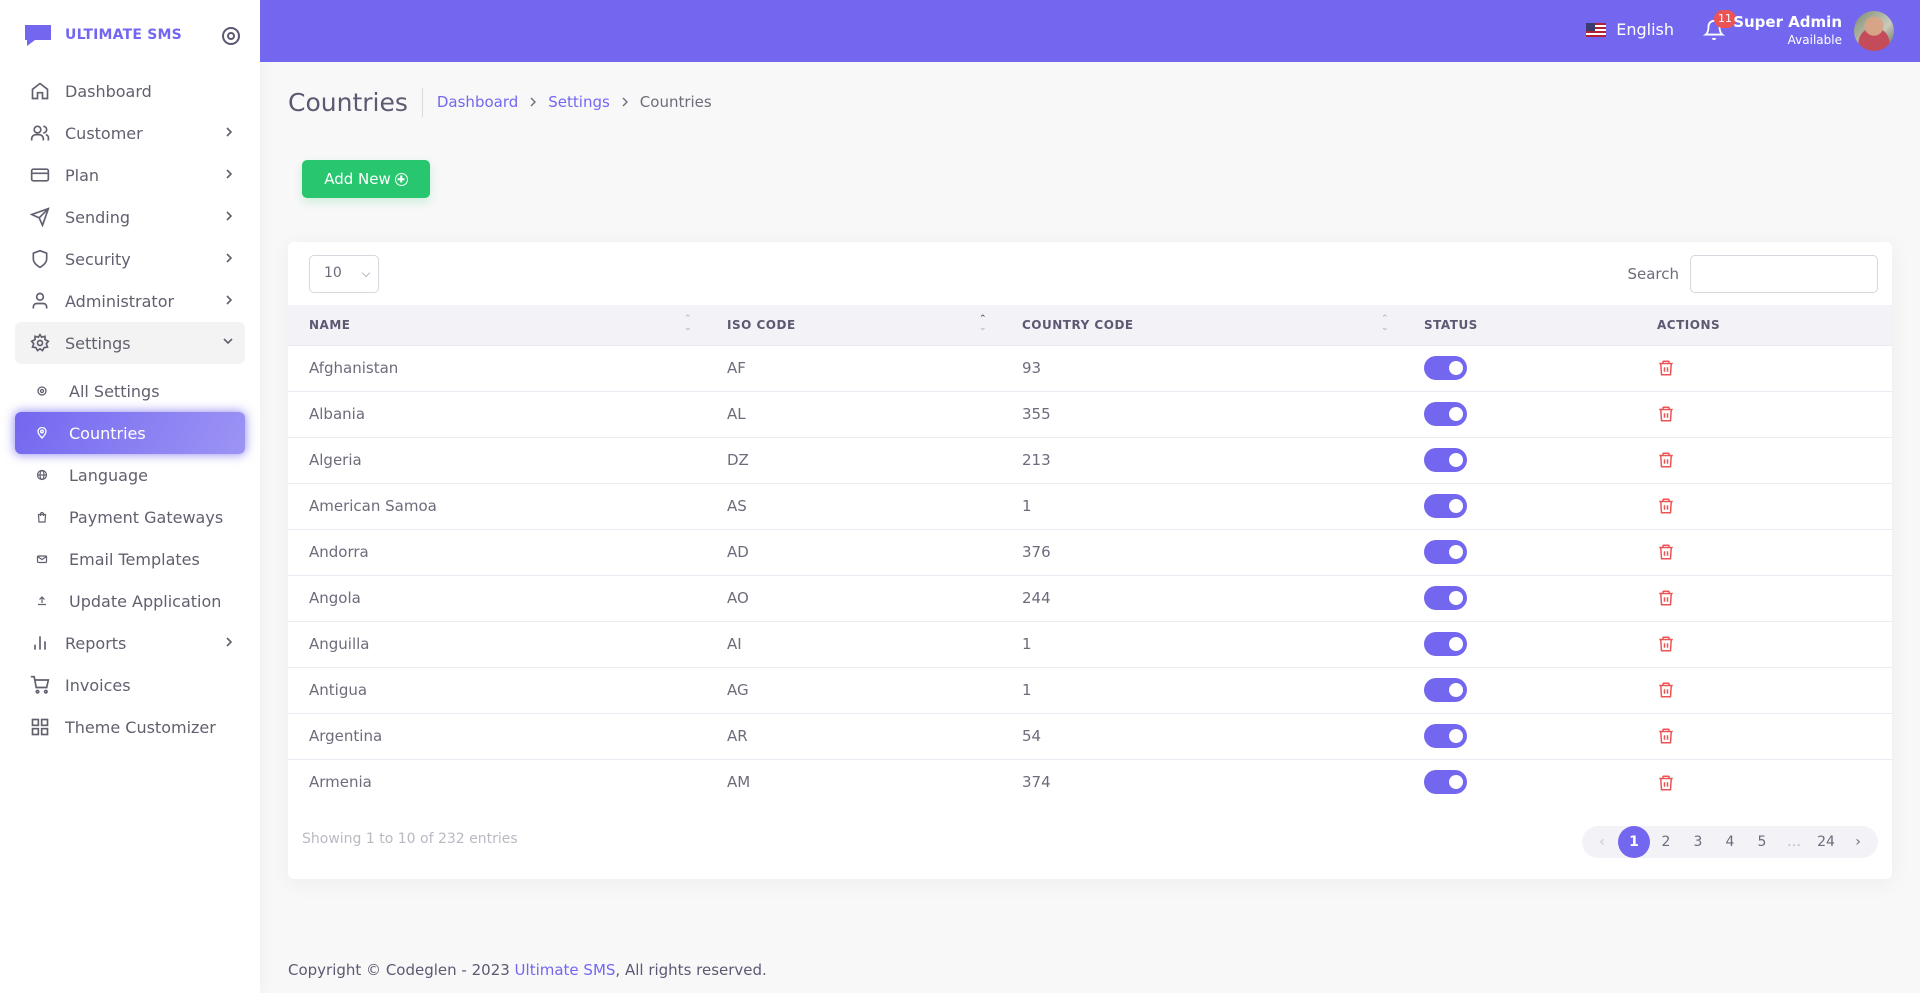 The image size is (1920, 993). Describe the element at coordinates (1666, 842) in the screenshot. I see `pagination-page: 2` at that location.